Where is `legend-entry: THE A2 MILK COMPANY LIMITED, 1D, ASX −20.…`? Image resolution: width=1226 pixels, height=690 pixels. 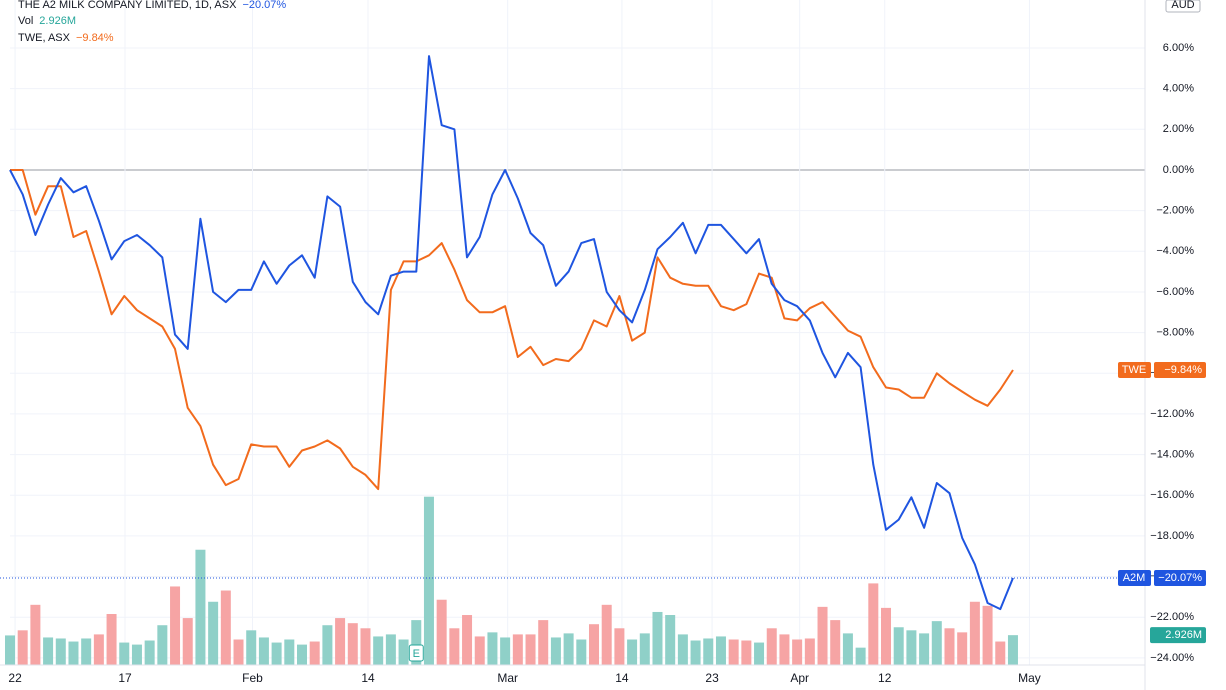
legend-entry: THE A2 MILK COMPANY LIMITED, 1D, ASX −20.… is located at coordinates (152, 5).